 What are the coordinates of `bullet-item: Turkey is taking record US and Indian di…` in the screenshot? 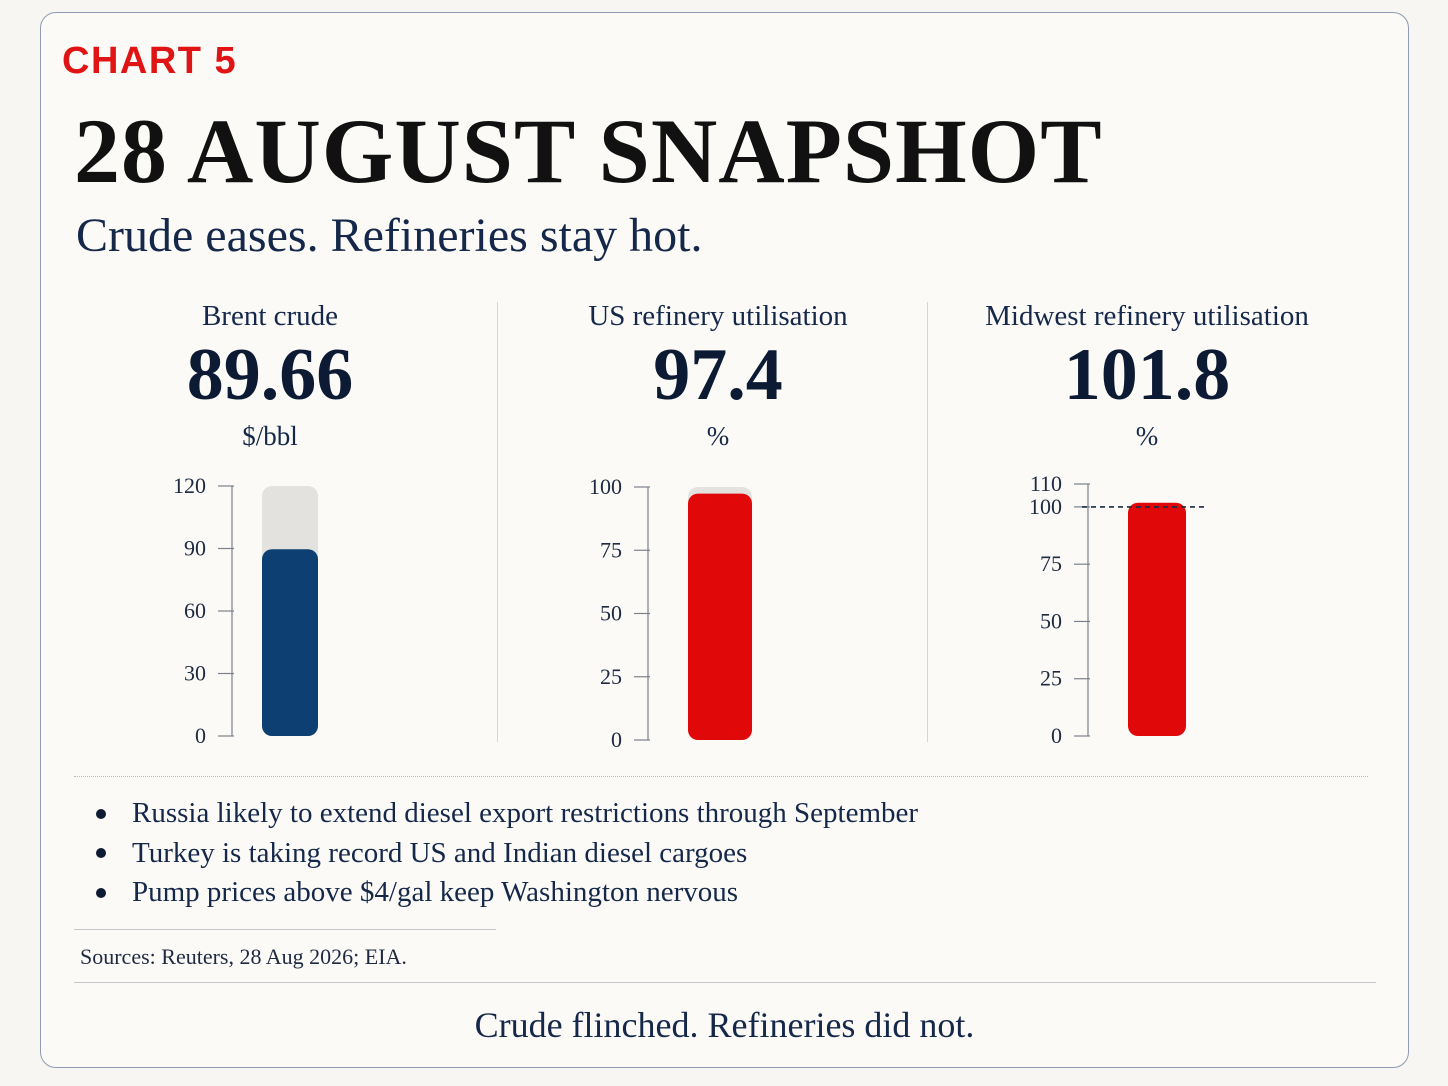 It's located at (505, 854).